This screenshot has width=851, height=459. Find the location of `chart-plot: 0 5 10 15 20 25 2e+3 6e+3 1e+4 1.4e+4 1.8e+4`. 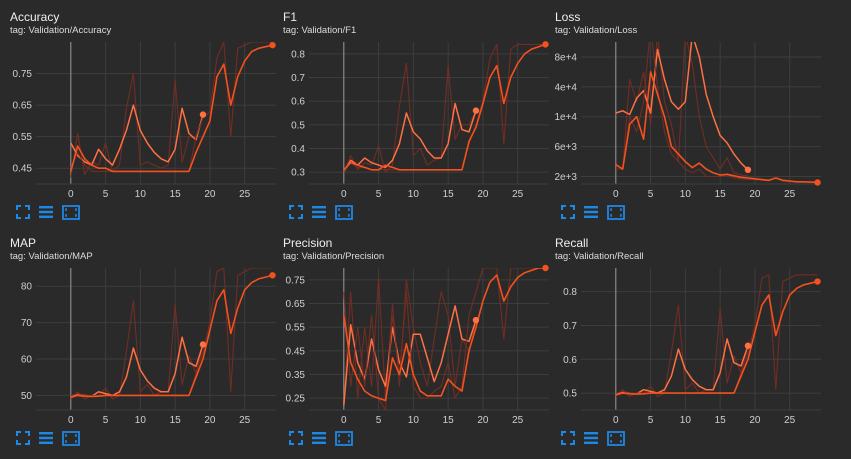

chart-plot: 0 5 10 15 20 25 2e+3 6e+3 1e+4 1.4e+4 1.8e+4 is located at coordinates (691, 120).